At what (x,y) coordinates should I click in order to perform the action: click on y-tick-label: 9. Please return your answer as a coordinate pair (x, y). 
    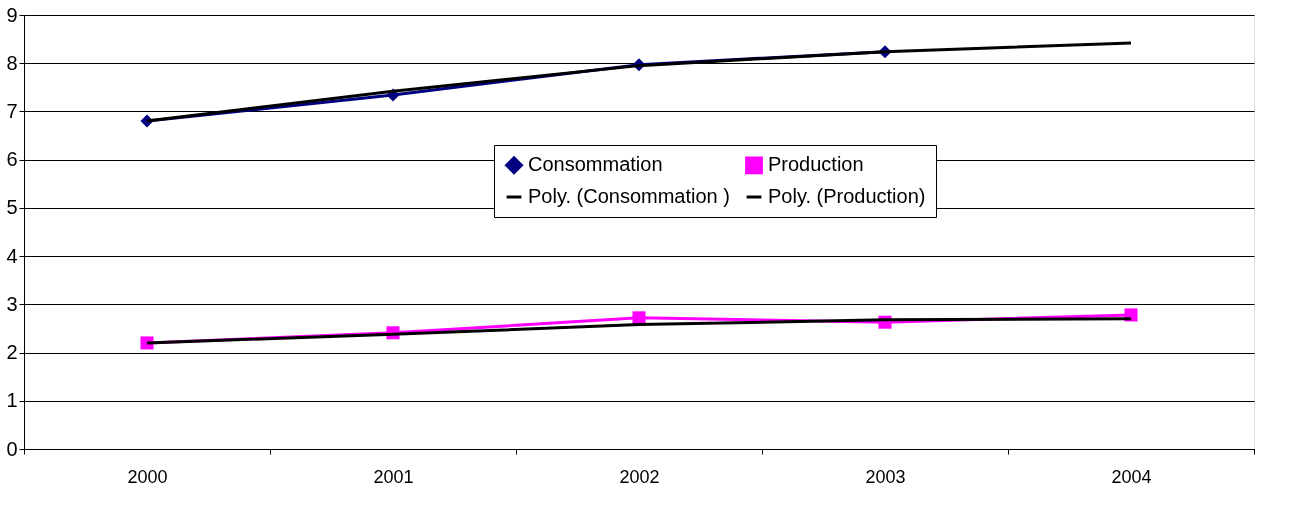
    Looking at the image, I should click on (12, 14).